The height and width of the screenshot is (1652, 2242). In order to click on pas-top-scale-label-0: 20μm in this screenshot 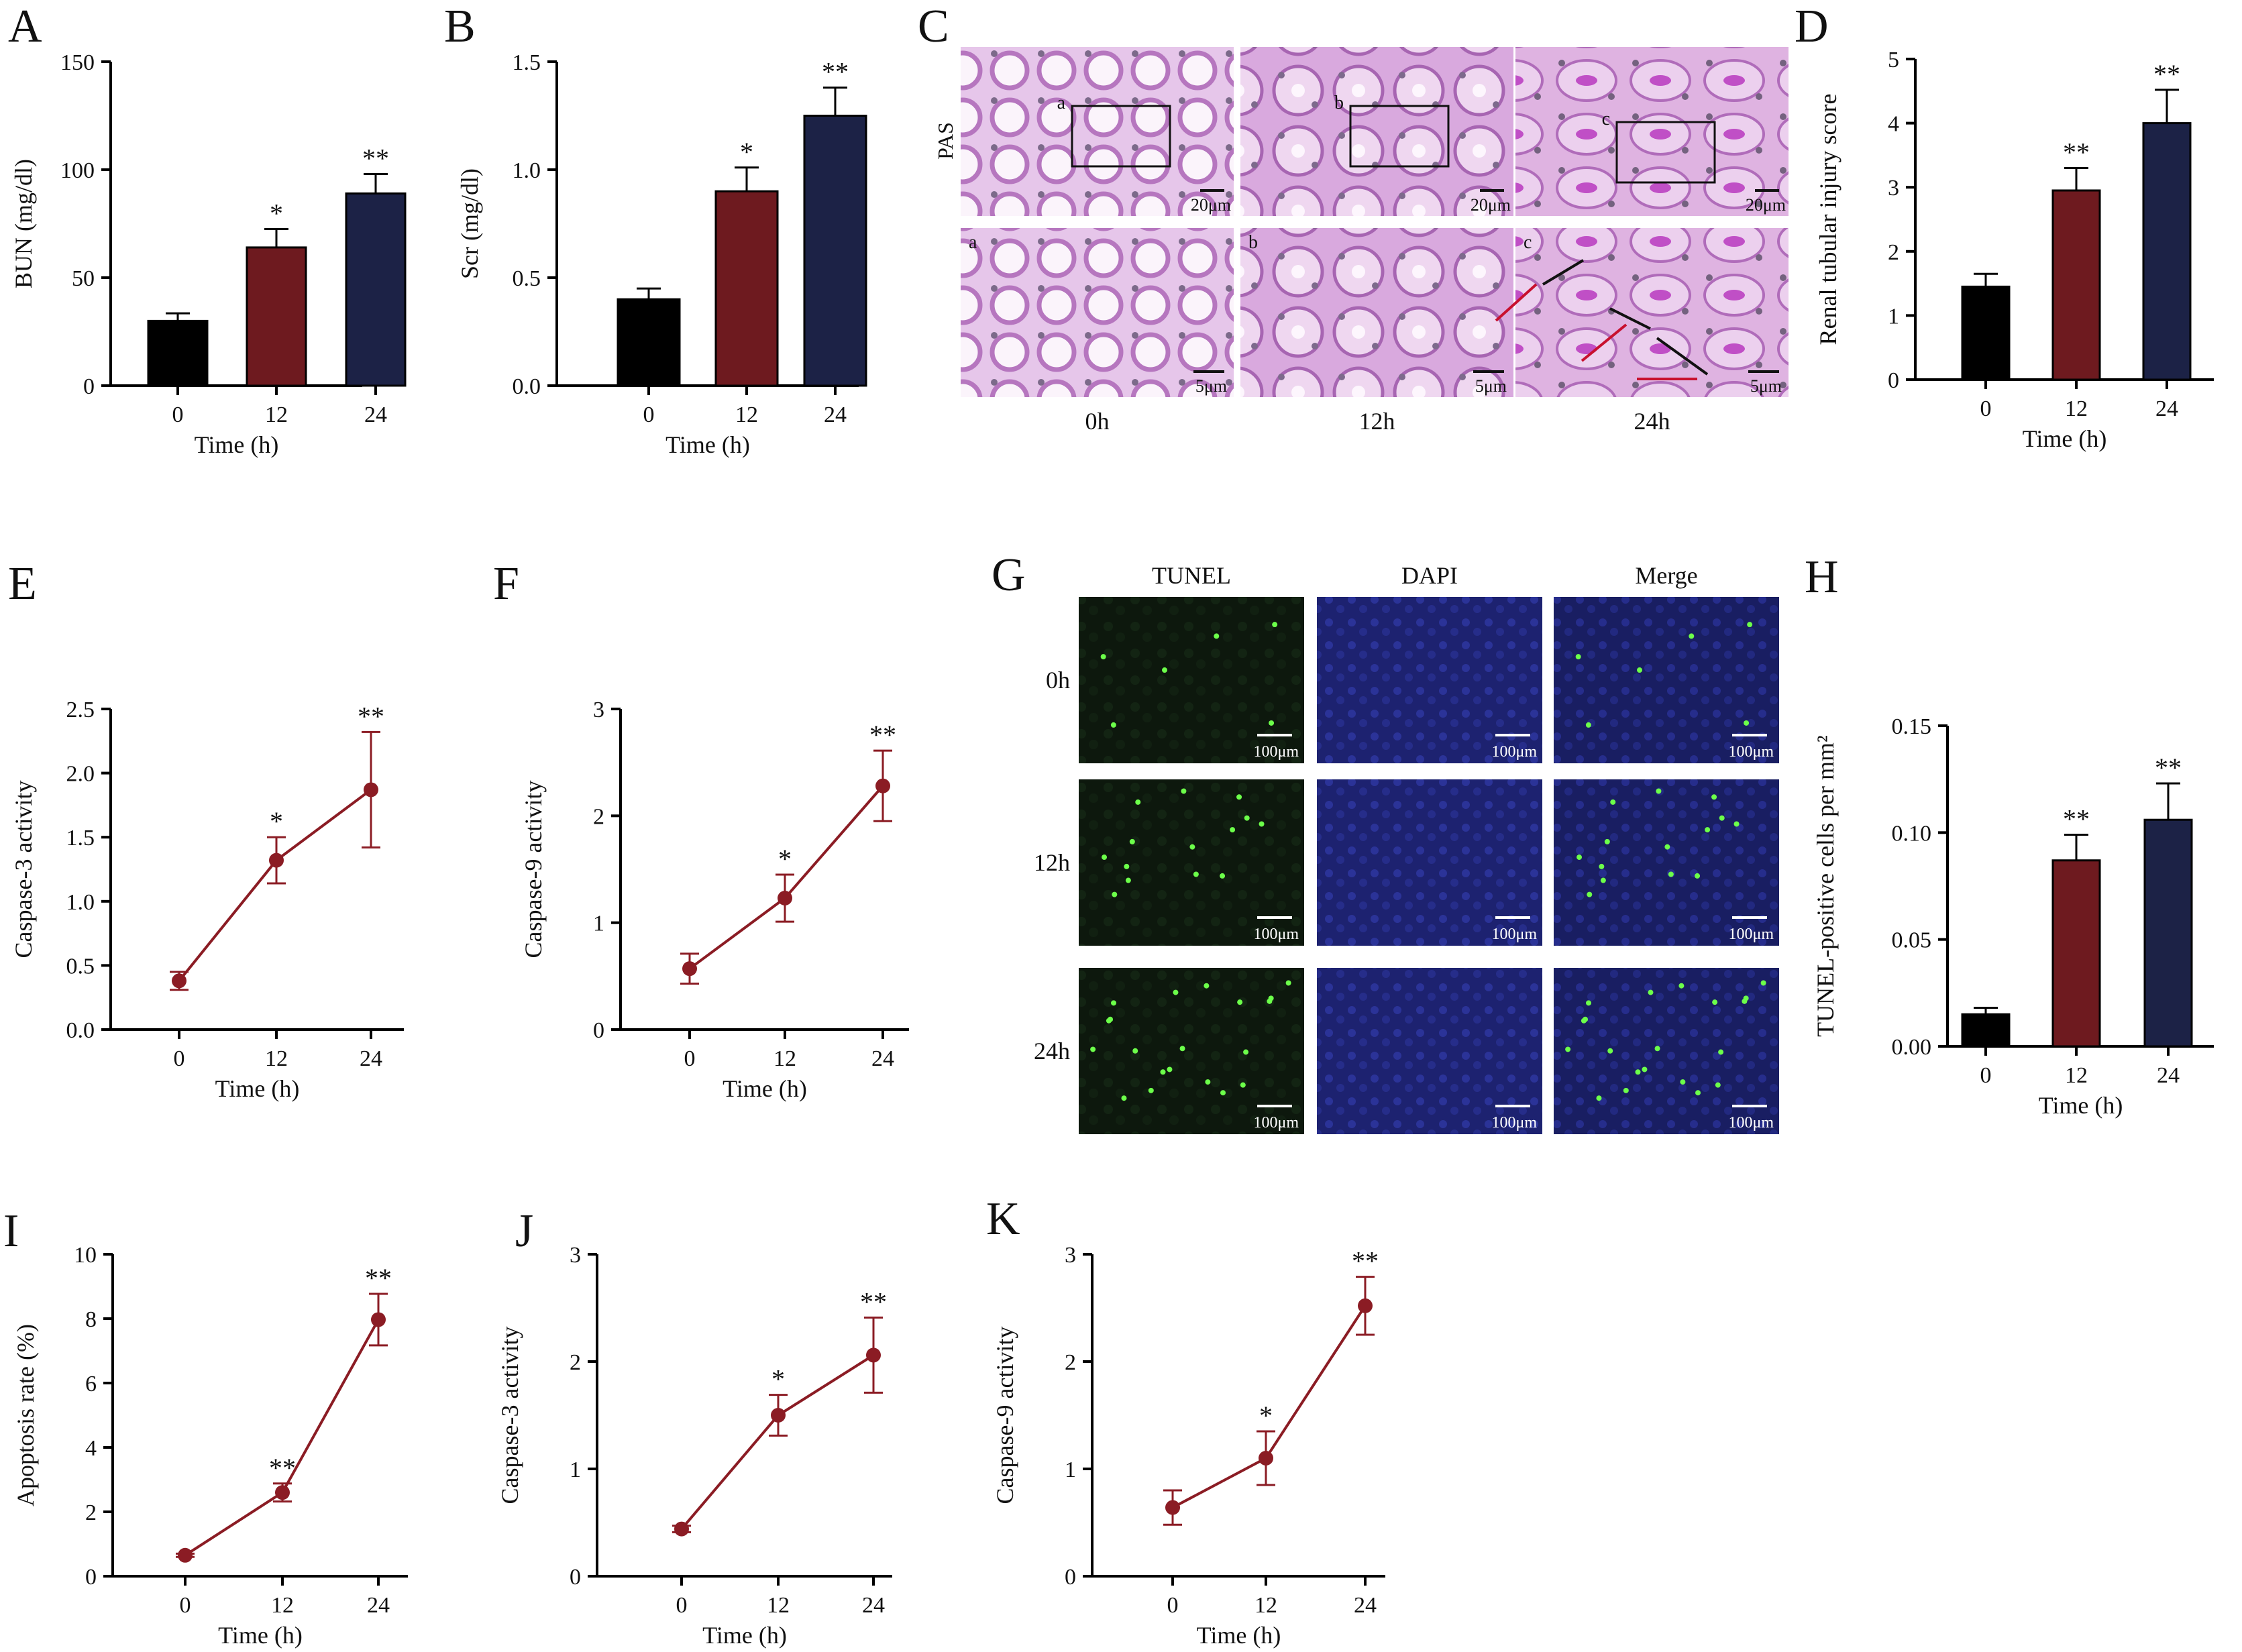, I will do `click(1211, 205)`.